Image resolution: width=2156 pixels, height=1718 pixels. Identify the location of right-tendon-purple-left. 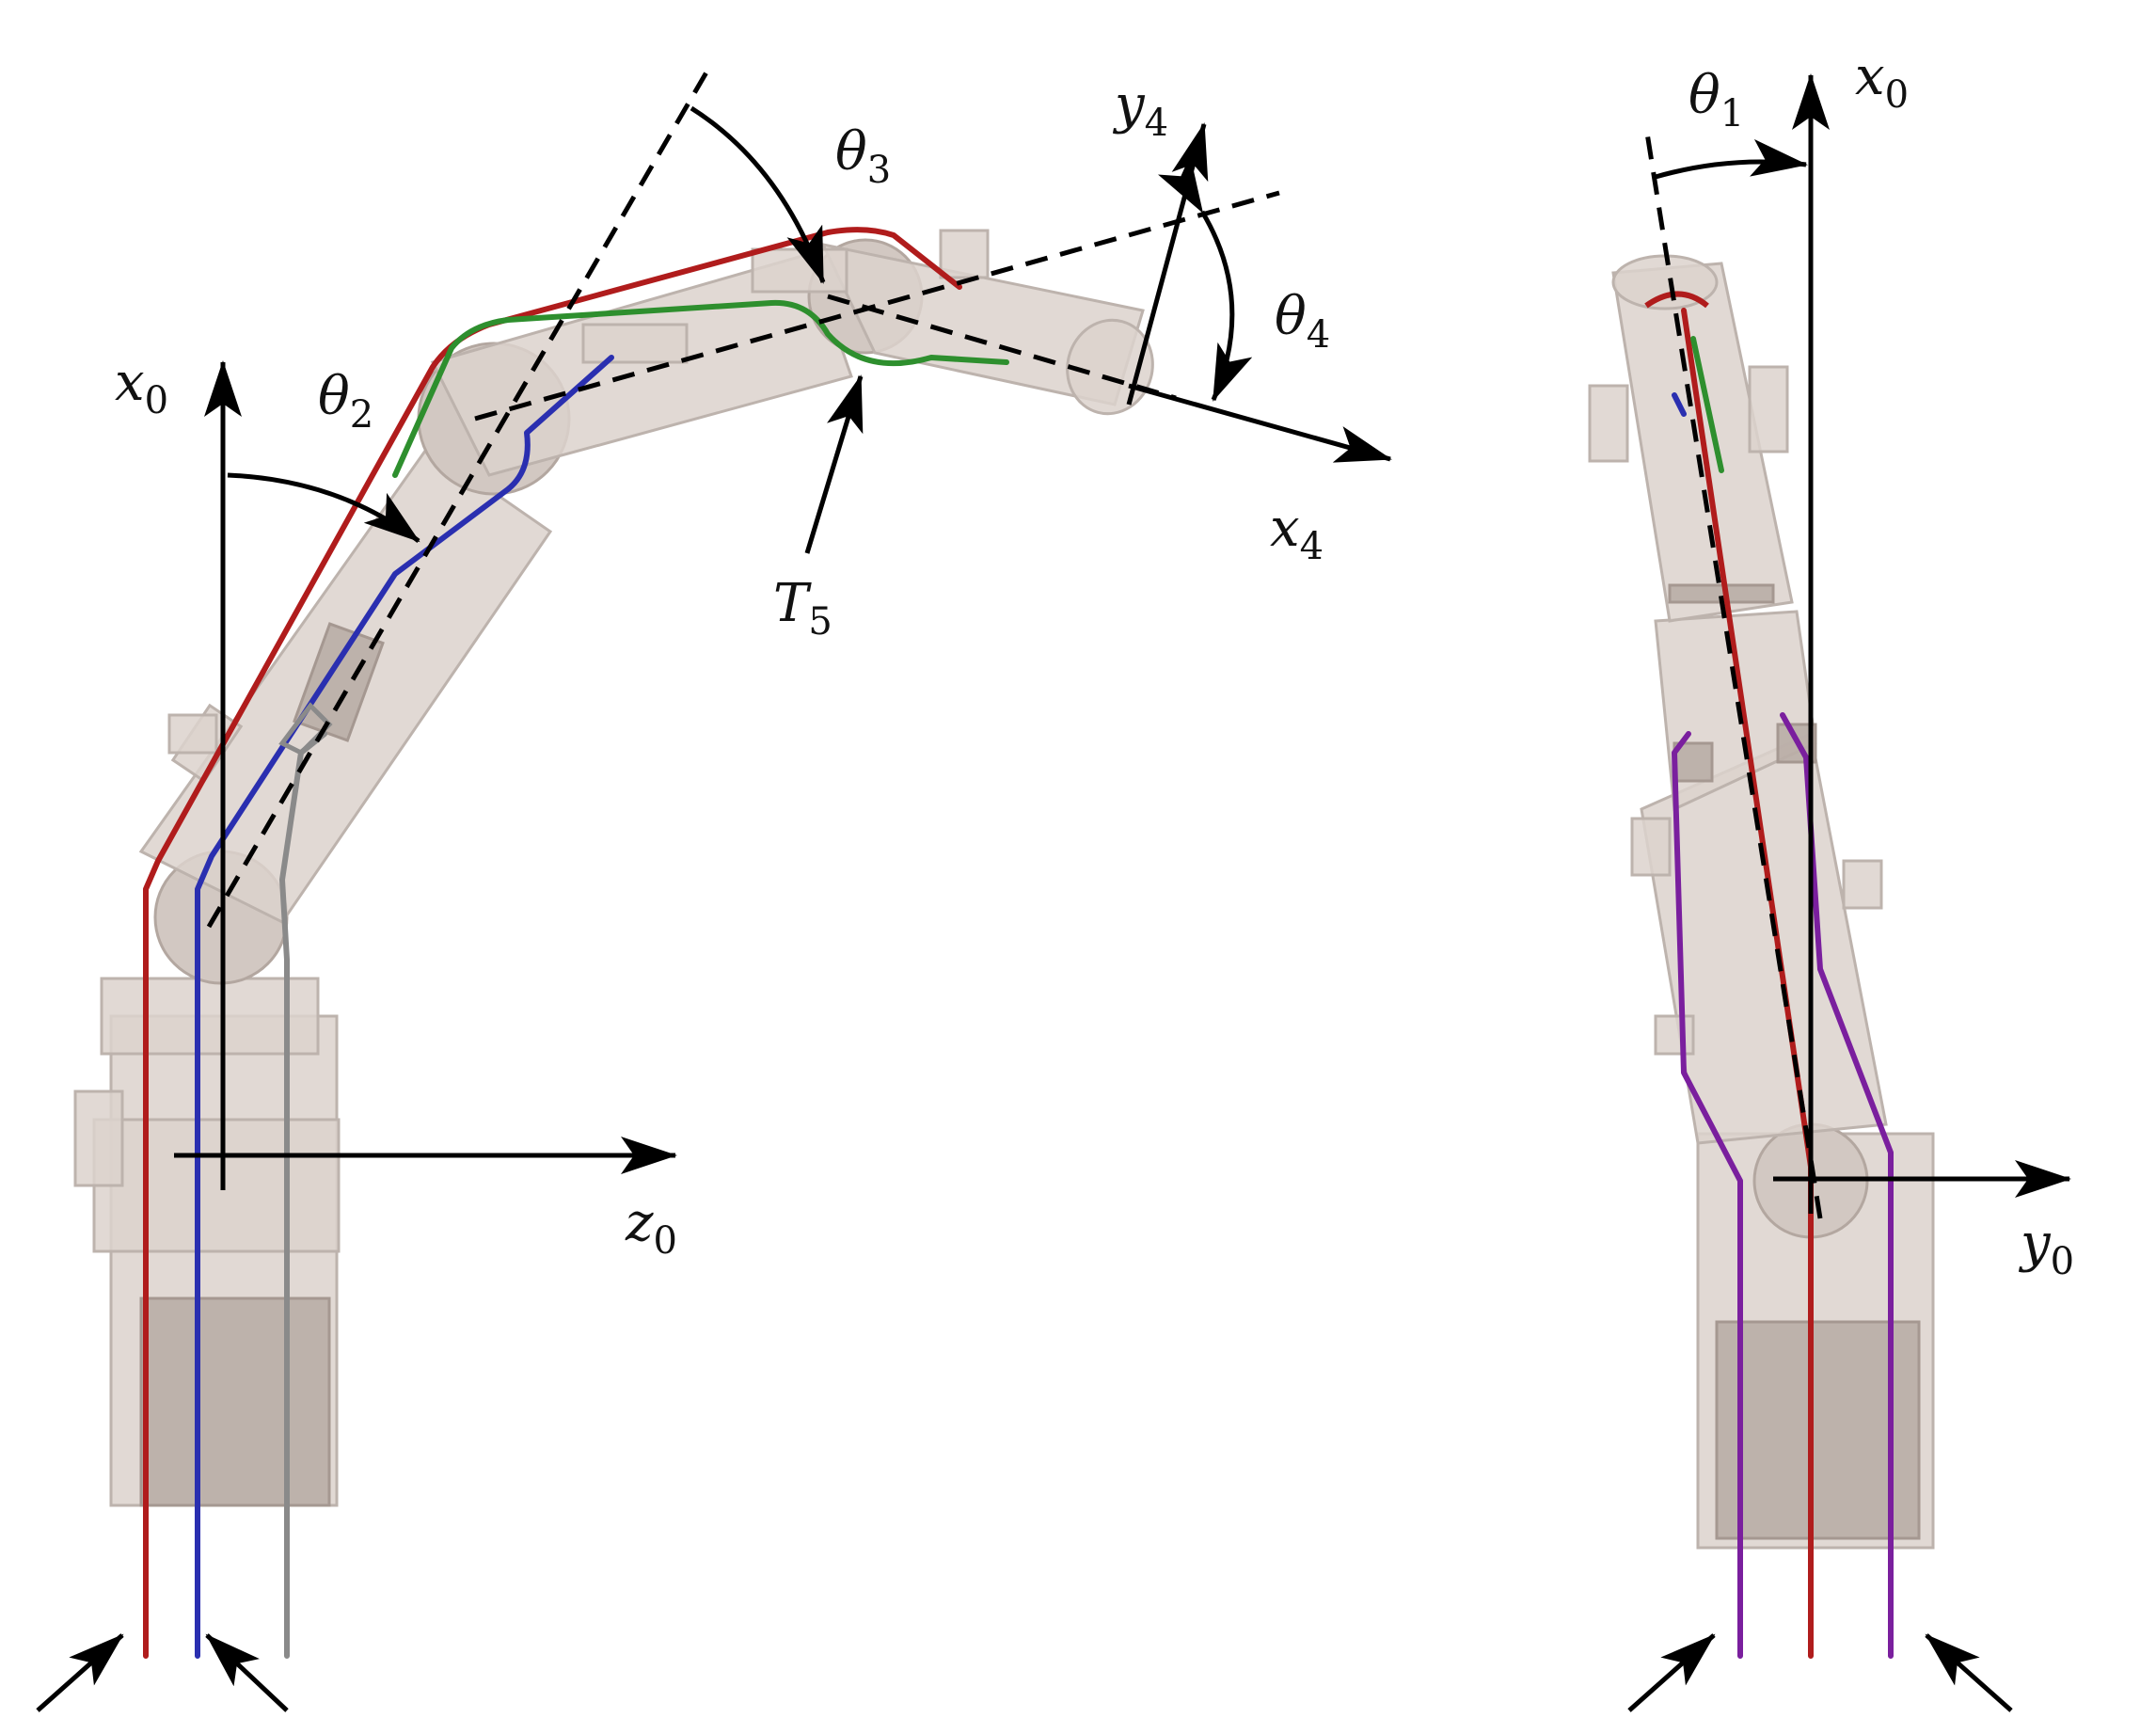
(1707, 1195).